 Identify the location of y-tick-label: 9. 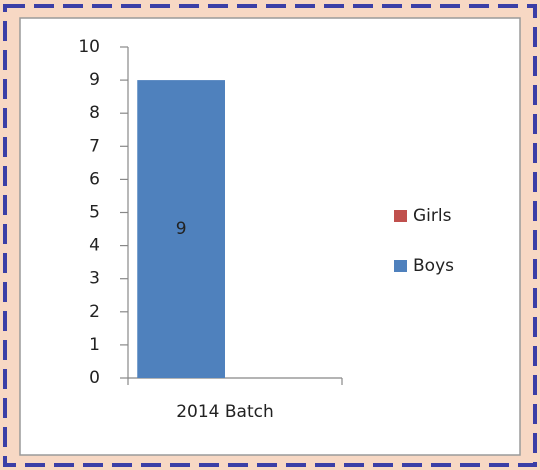
(94, 80).